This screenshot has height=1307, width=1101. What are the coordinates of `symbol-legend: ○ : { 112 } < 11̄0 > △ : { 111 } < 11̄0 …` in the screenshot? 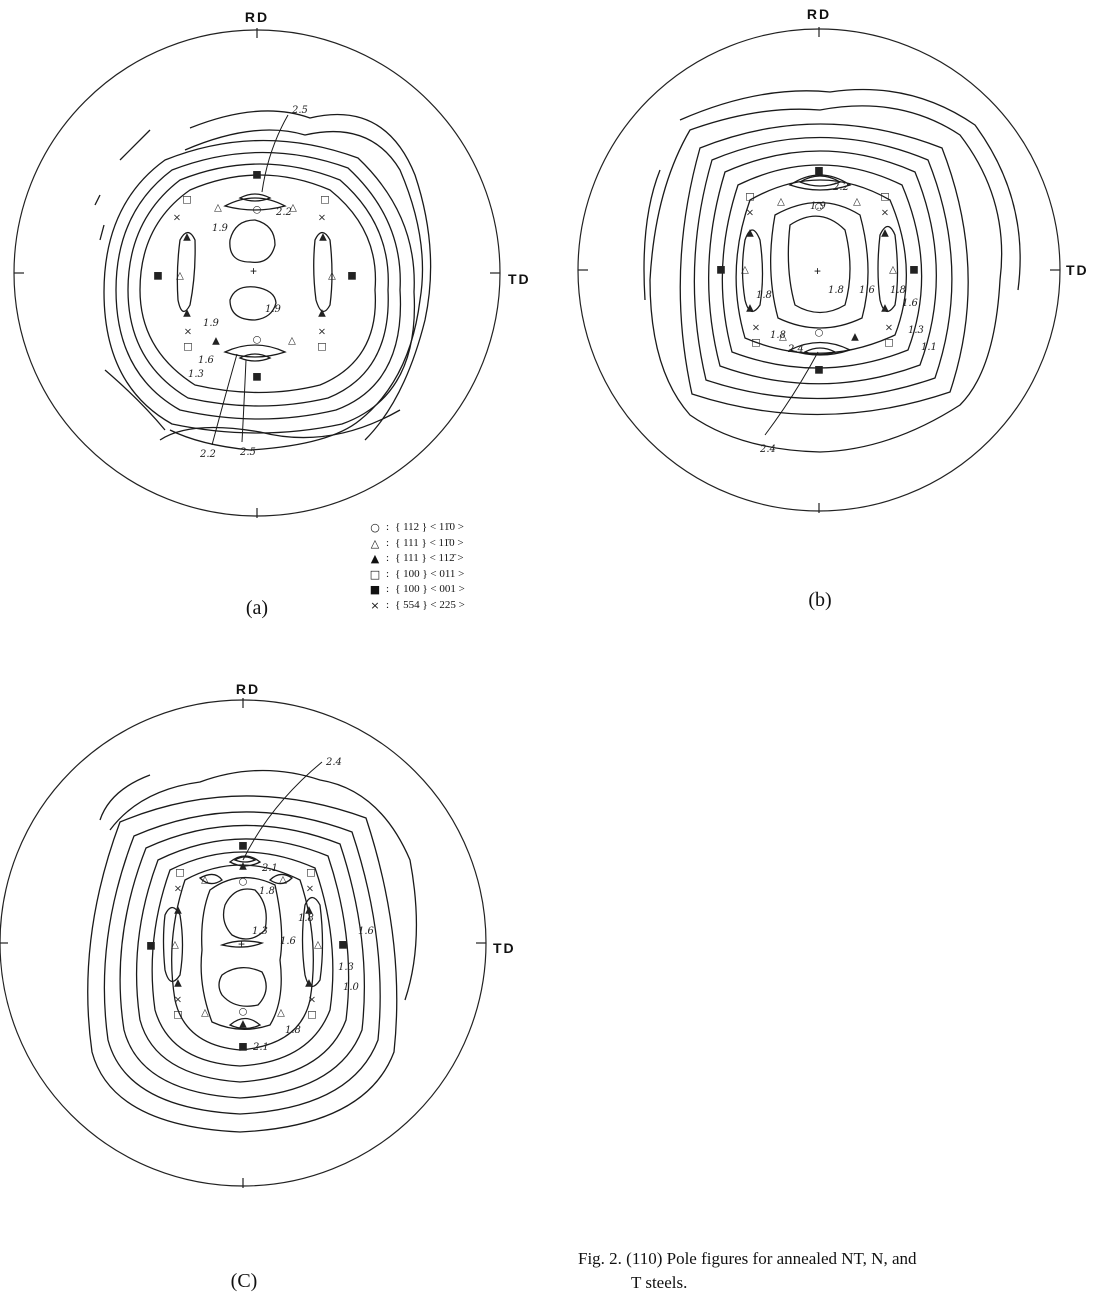 It's located at (416, 566).